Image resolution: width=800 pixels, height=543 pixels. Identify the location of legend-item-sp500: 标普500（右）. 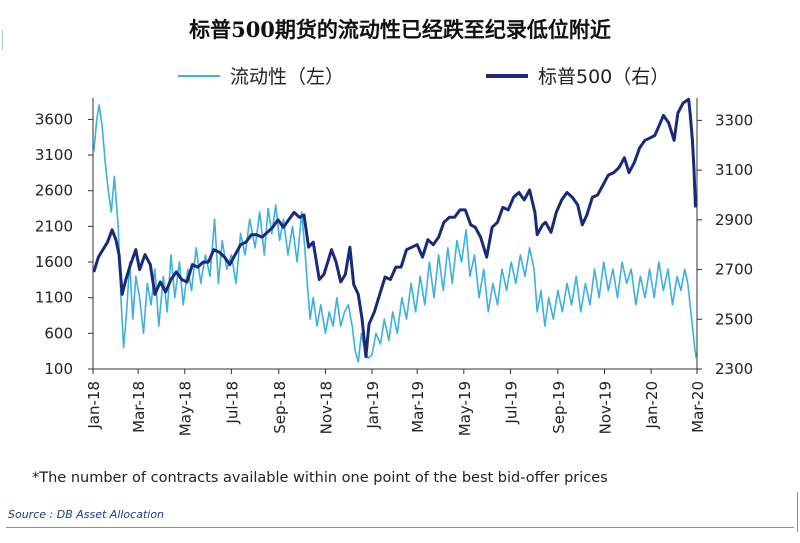
(577, 75).